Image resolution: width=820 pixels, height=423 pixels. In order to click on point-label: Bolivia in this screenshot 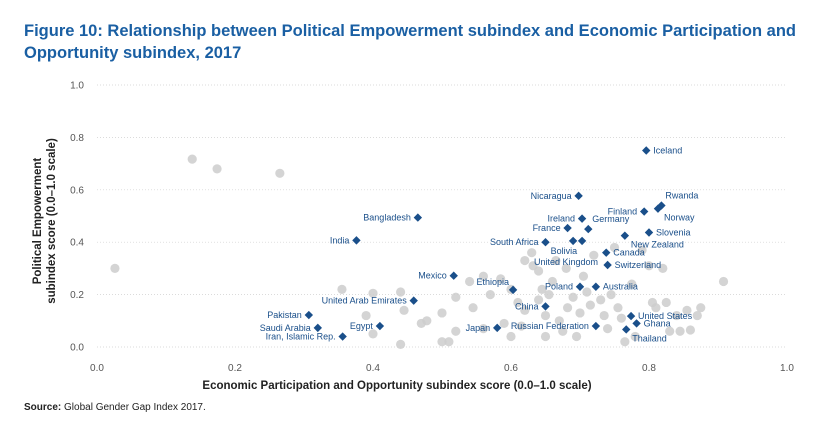, I will do `click(564, 251)`.